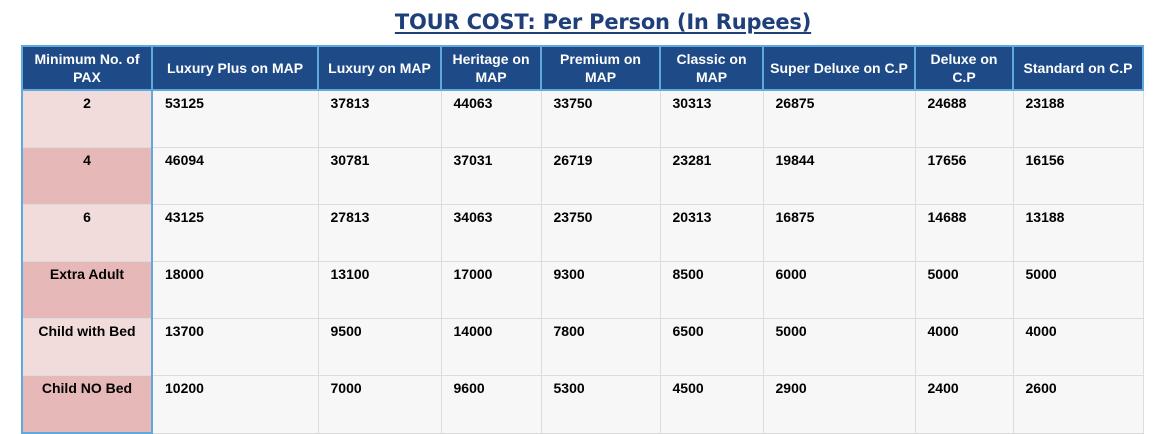 This screenshot has width=1164, height=434. What do you see at coordinates (379, 347) in the screenshot?
I see `price-cell: 9500` at bounding box center [379, 347].